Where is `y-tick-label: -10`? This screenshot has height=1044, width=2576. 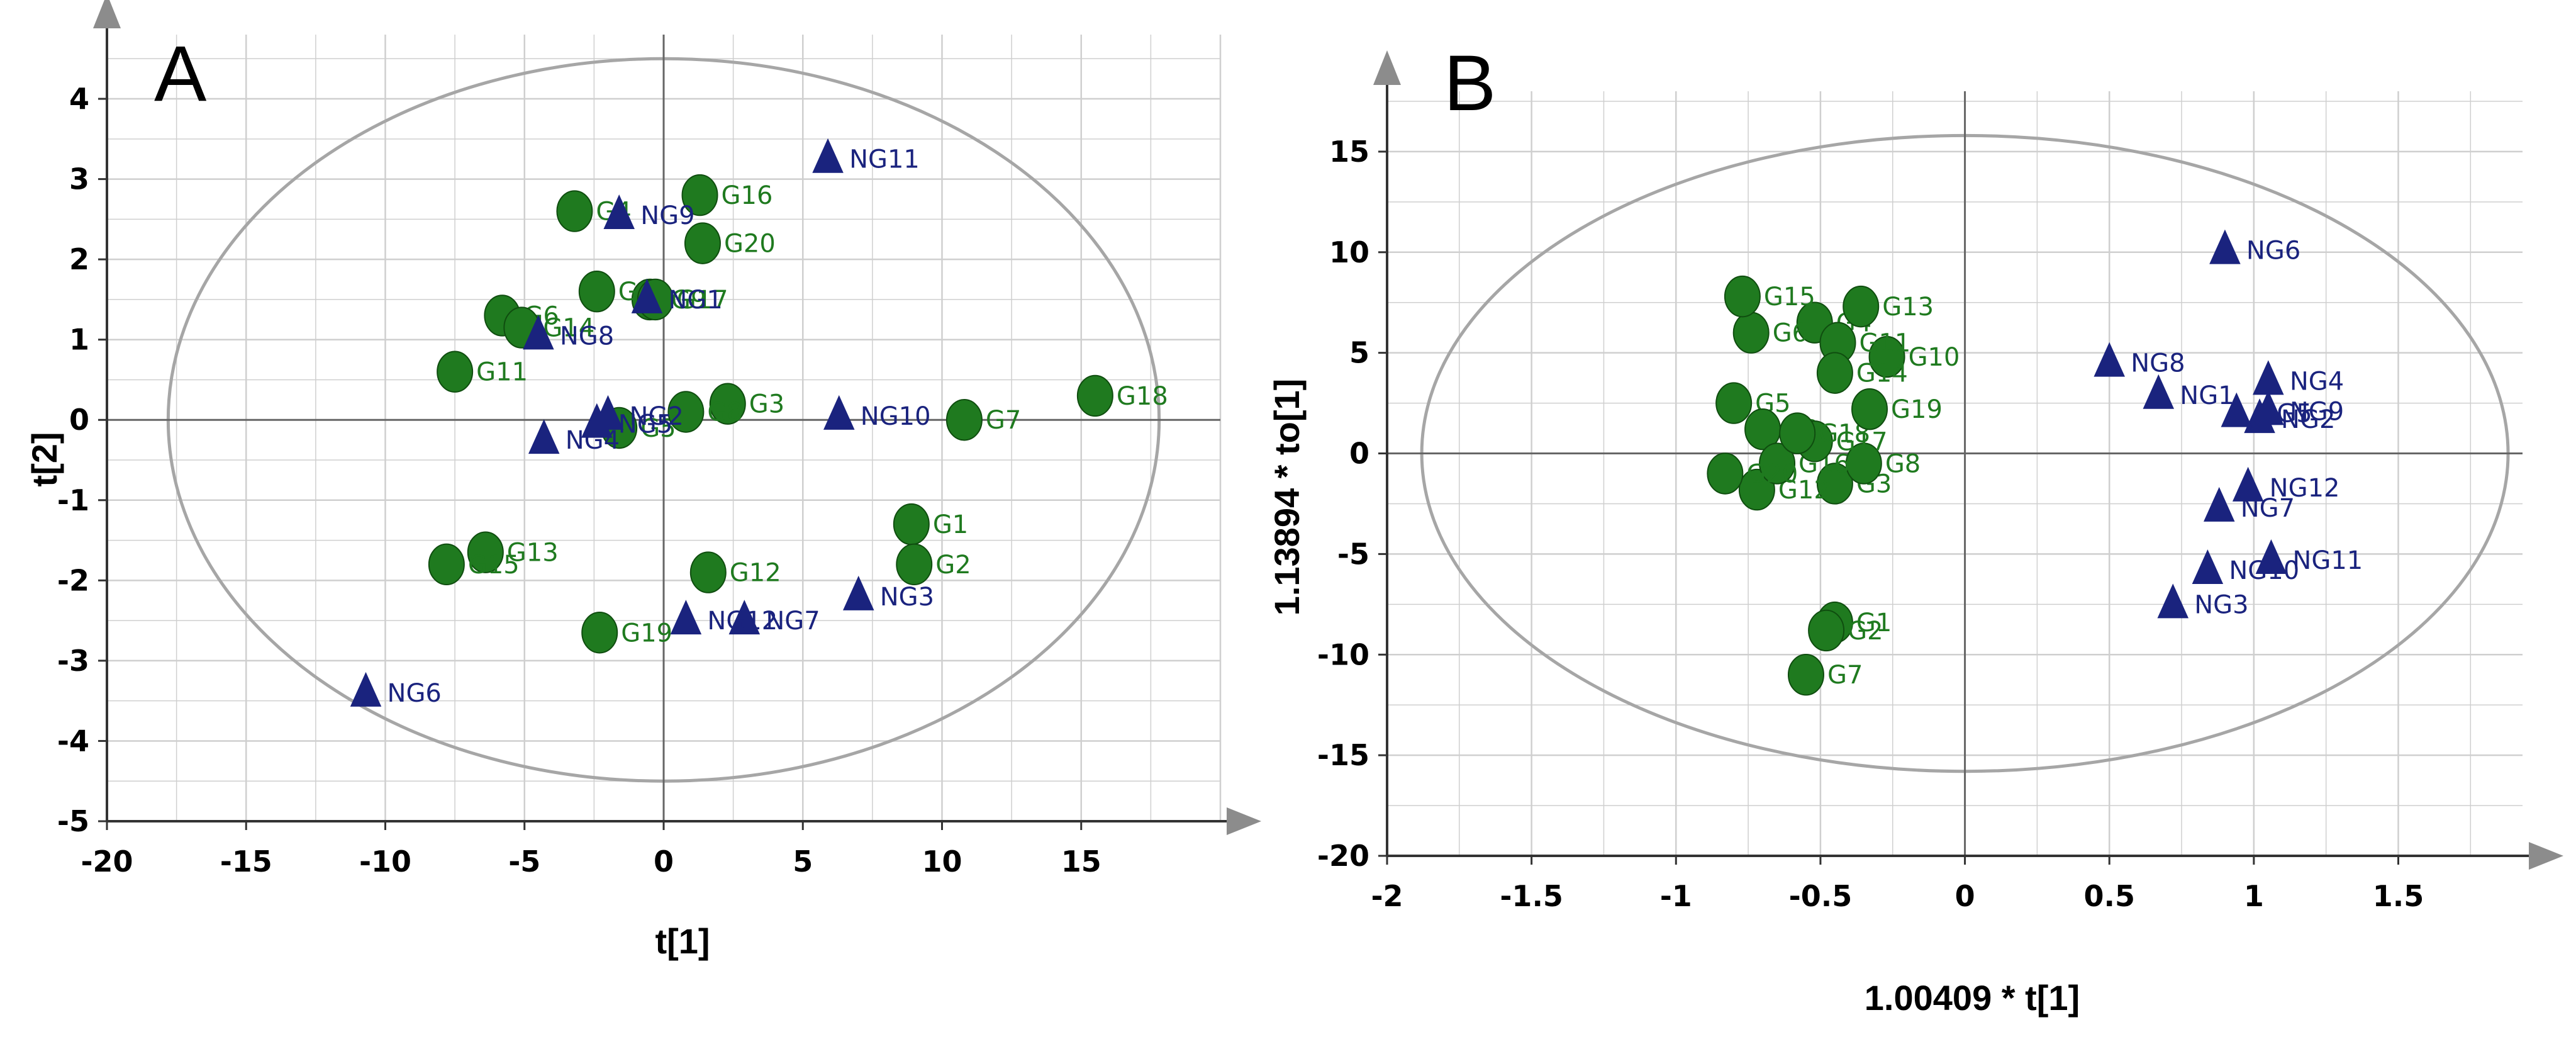
y-tick-label: -10 is located at coordinates (1343, 654).